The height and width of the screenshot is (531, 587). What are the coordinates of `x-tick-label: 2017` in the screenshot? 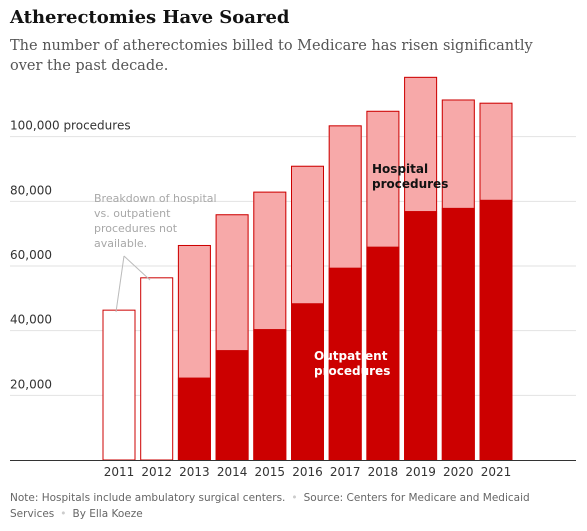 It's located at (345, 472).